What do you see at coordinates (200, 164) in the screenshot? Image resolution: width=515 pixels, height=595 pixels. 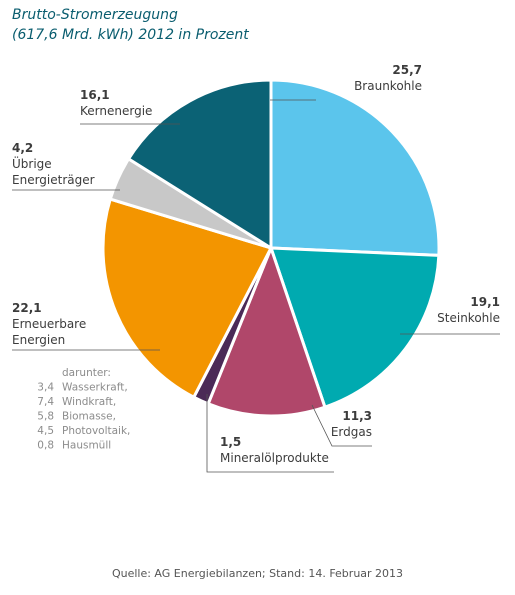 I see `pie-slice-kernenergie` at bounding box center [200, 164].